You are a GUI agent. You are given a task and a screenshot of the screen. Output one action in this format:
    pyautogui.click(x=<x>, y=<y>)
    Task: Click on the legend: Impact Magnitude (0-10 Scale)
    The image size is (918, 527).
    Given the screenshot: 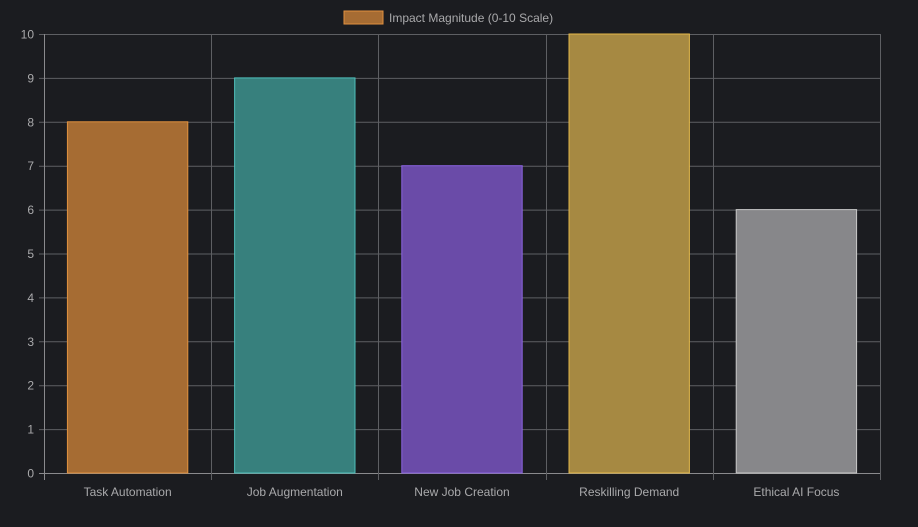 What is the action you would take?
    pyautogui.click(x=448, y=17)
    